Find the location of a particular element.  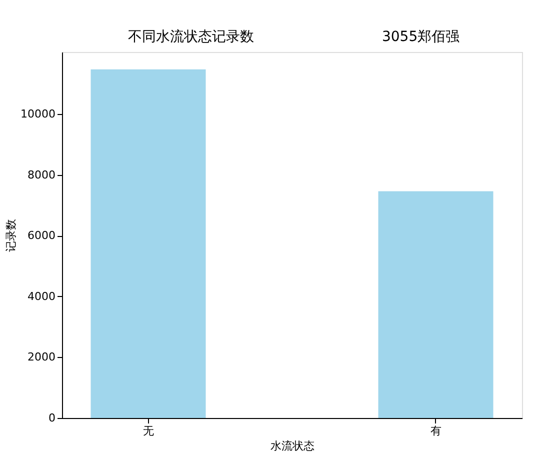

chart-title: 不同水流状态记录数 is located at coordinates (191, 37).